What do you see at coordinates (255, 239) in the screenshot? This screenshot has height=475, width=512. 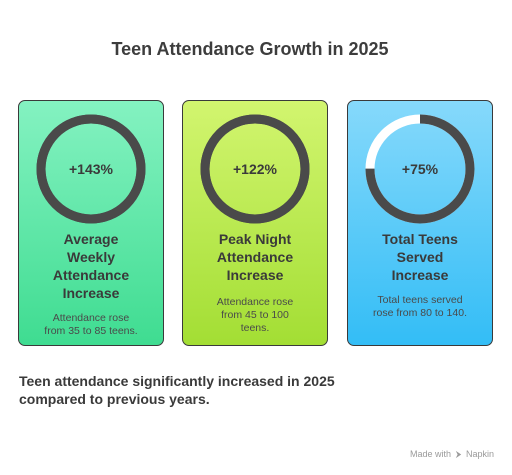 I see `card-title-line: Peak Night` at bounding box center [255, 239].